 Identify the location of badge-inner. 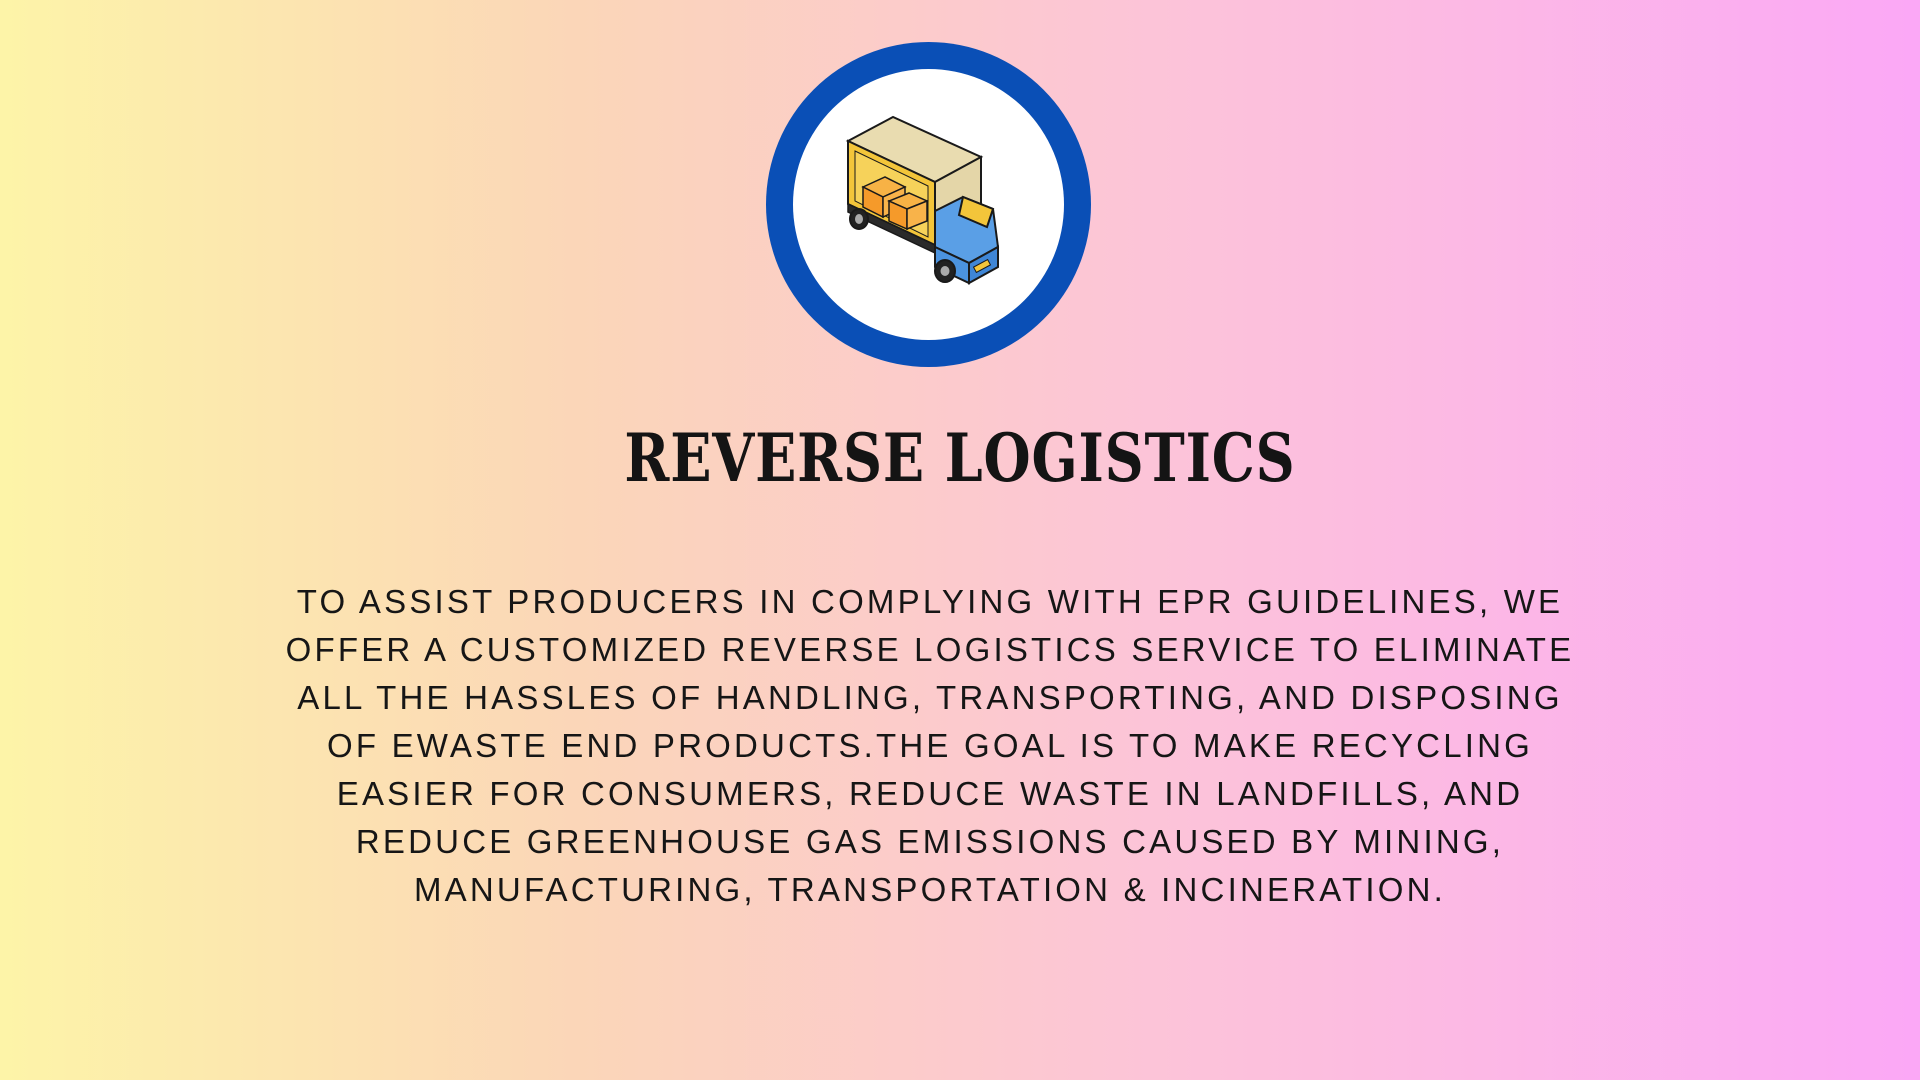
(928, 204).